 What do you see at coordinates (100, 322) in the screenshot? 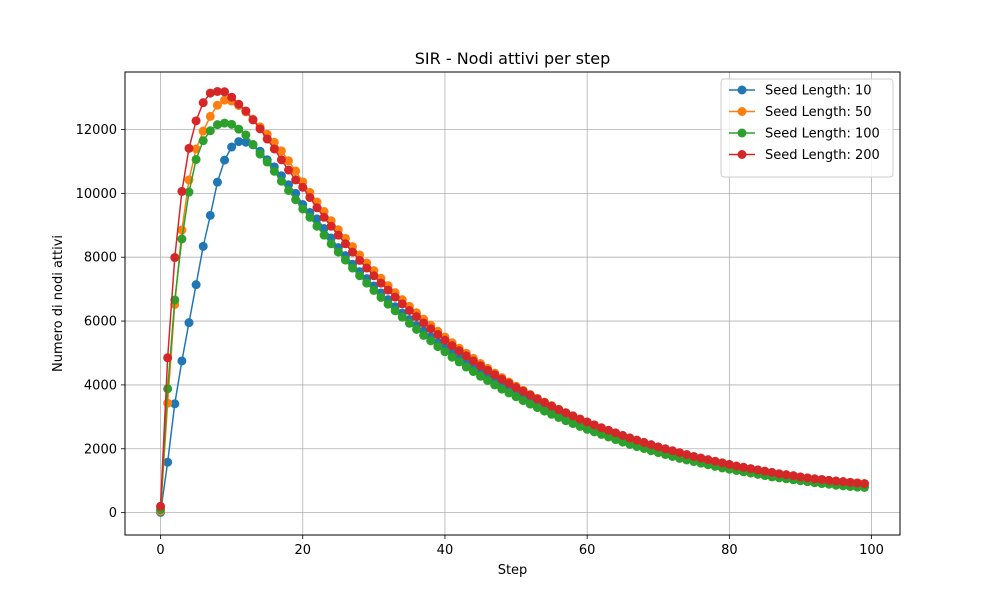
I see `y-tick-label: 6000` at bounding box center [100, 322].